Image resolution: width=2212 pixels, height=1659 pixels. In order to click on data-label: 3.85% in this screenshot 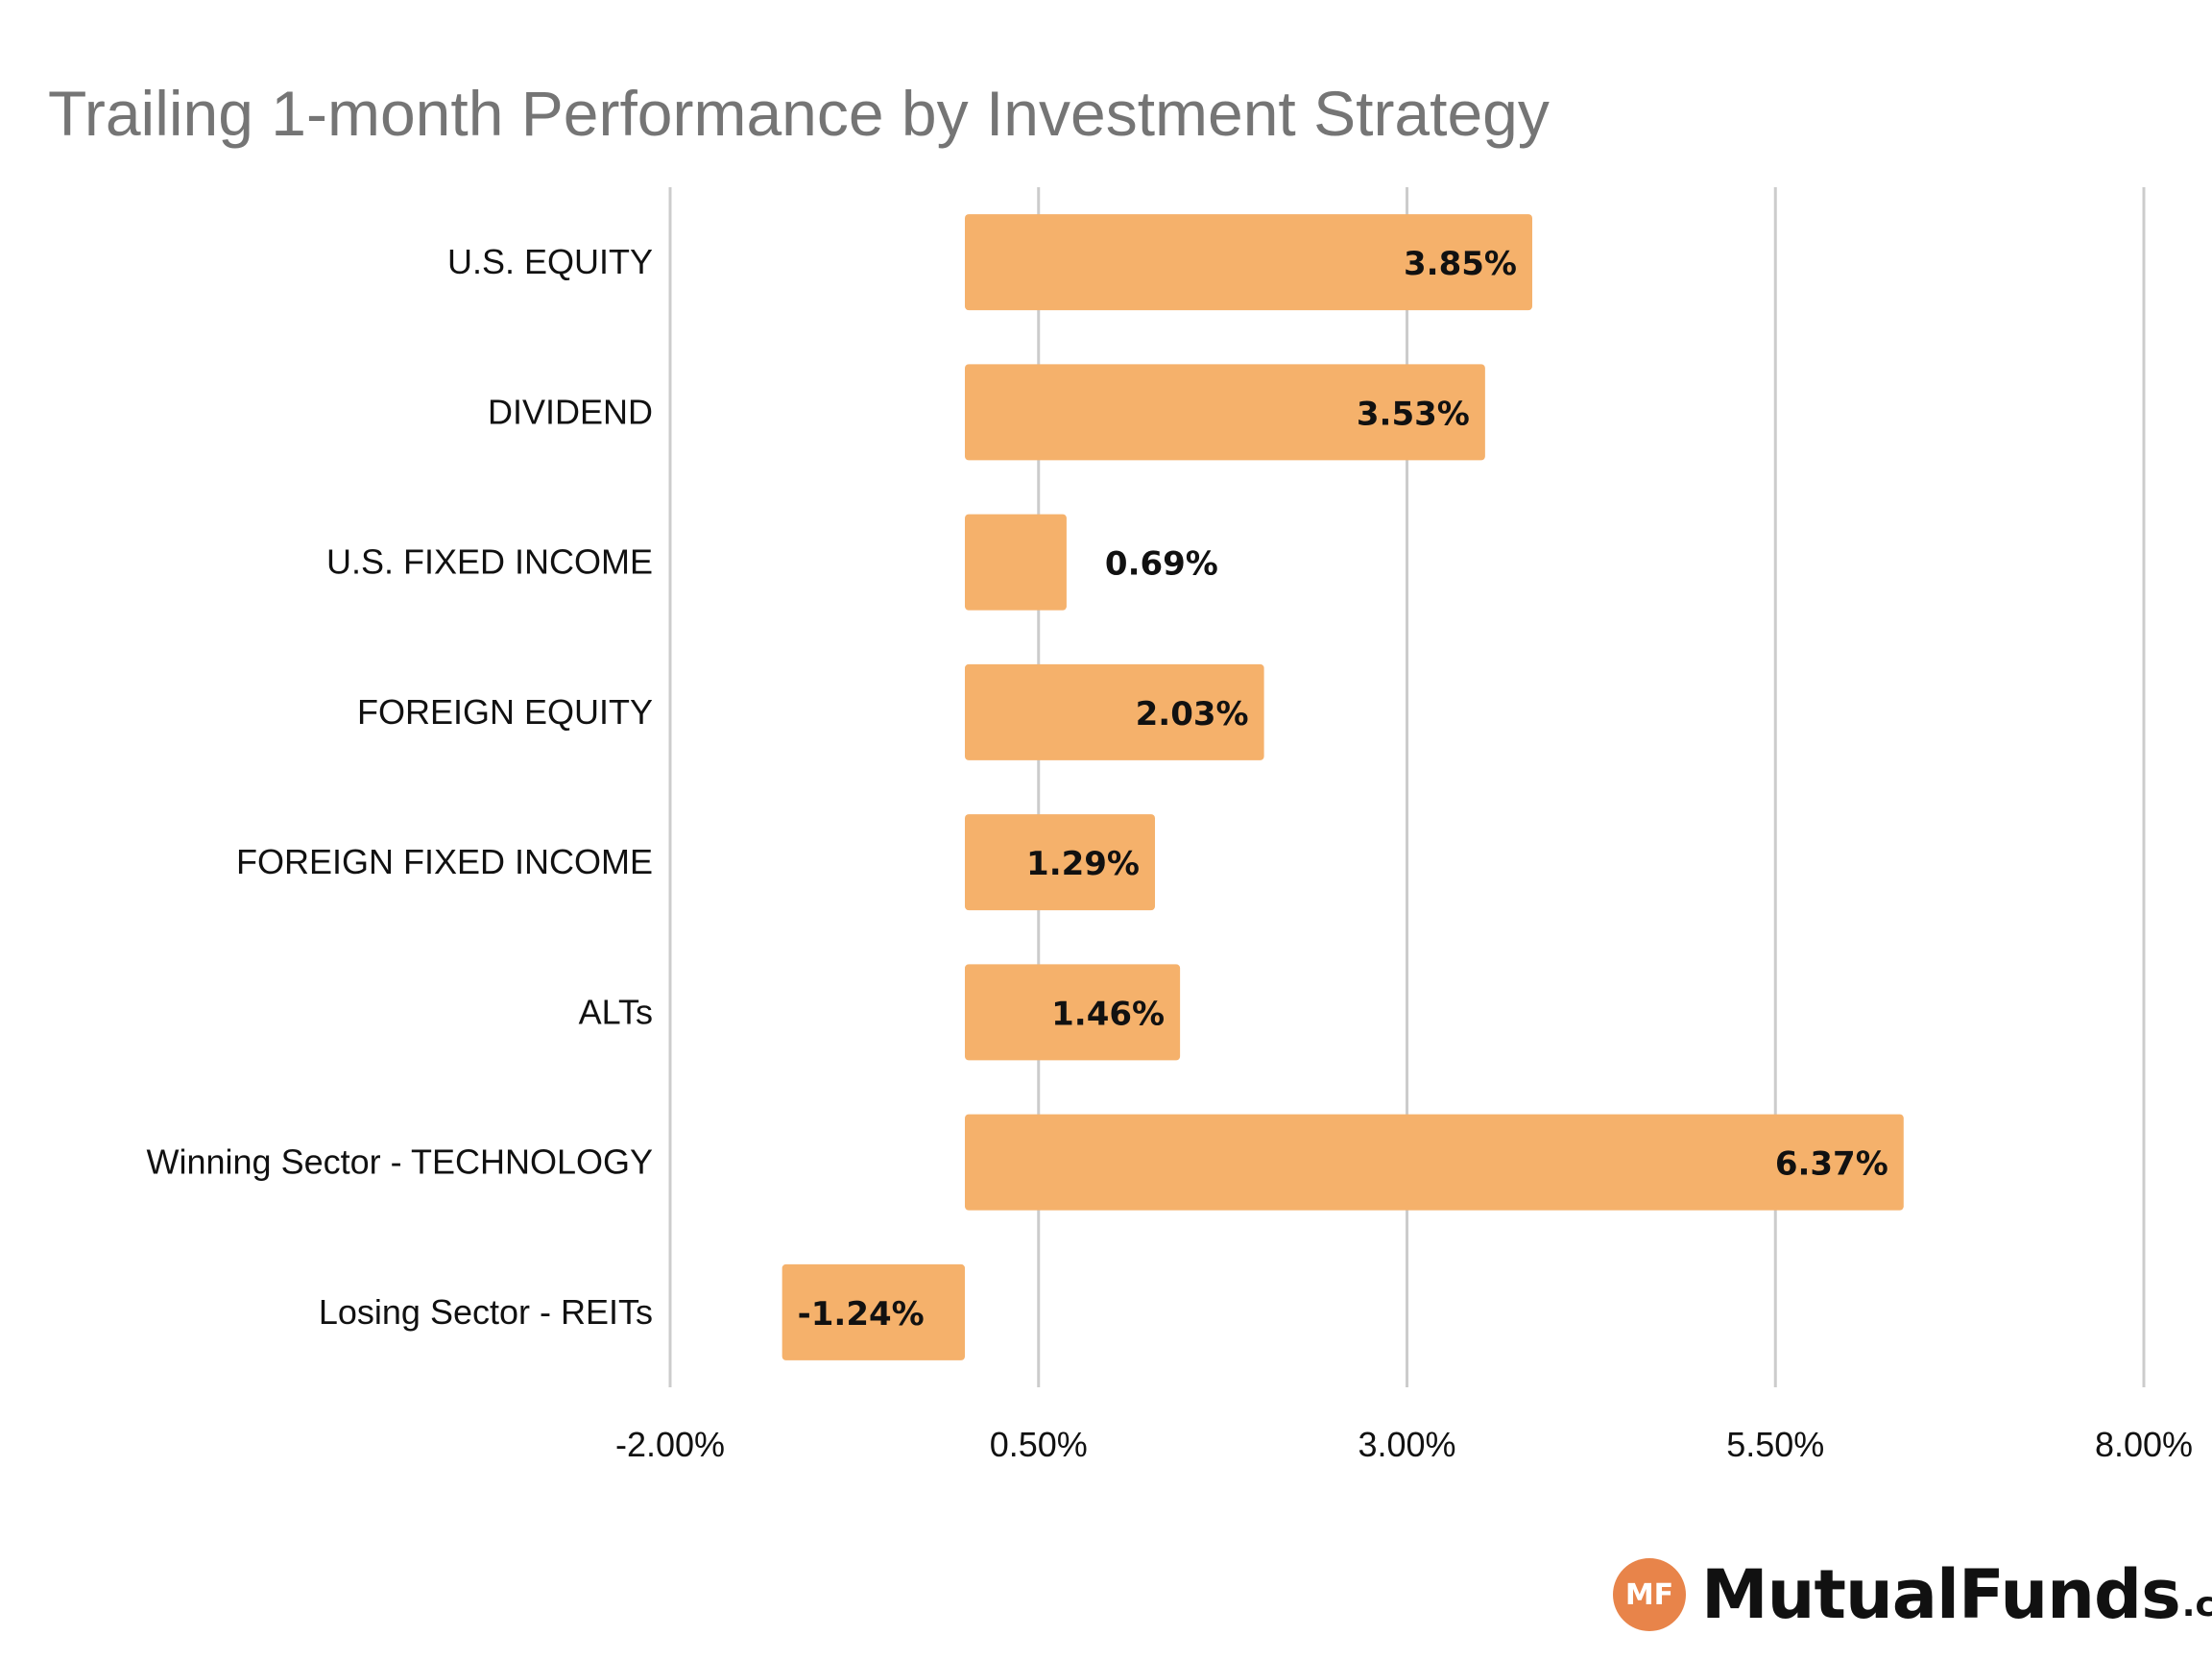, I will do `click(1460, 264)`.